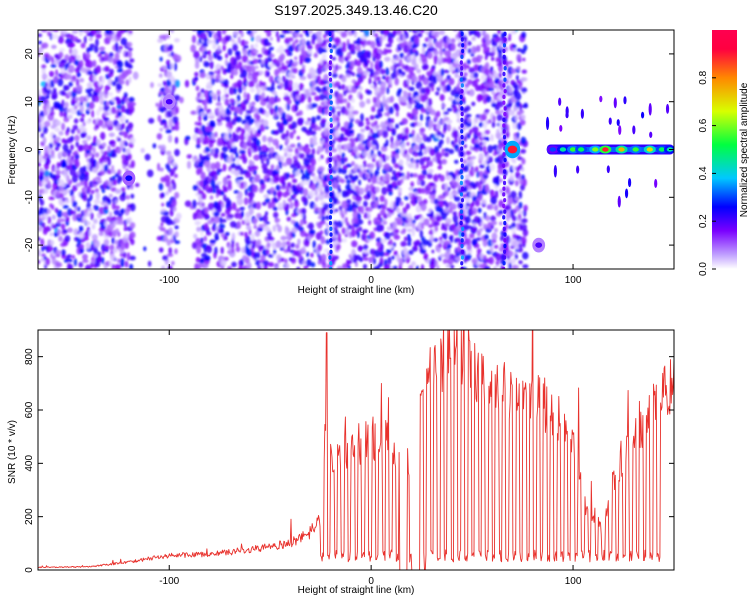  Describe the element at coordinates (650, 109) in the screenshot. I see `spectrogram-sideband` at that location.